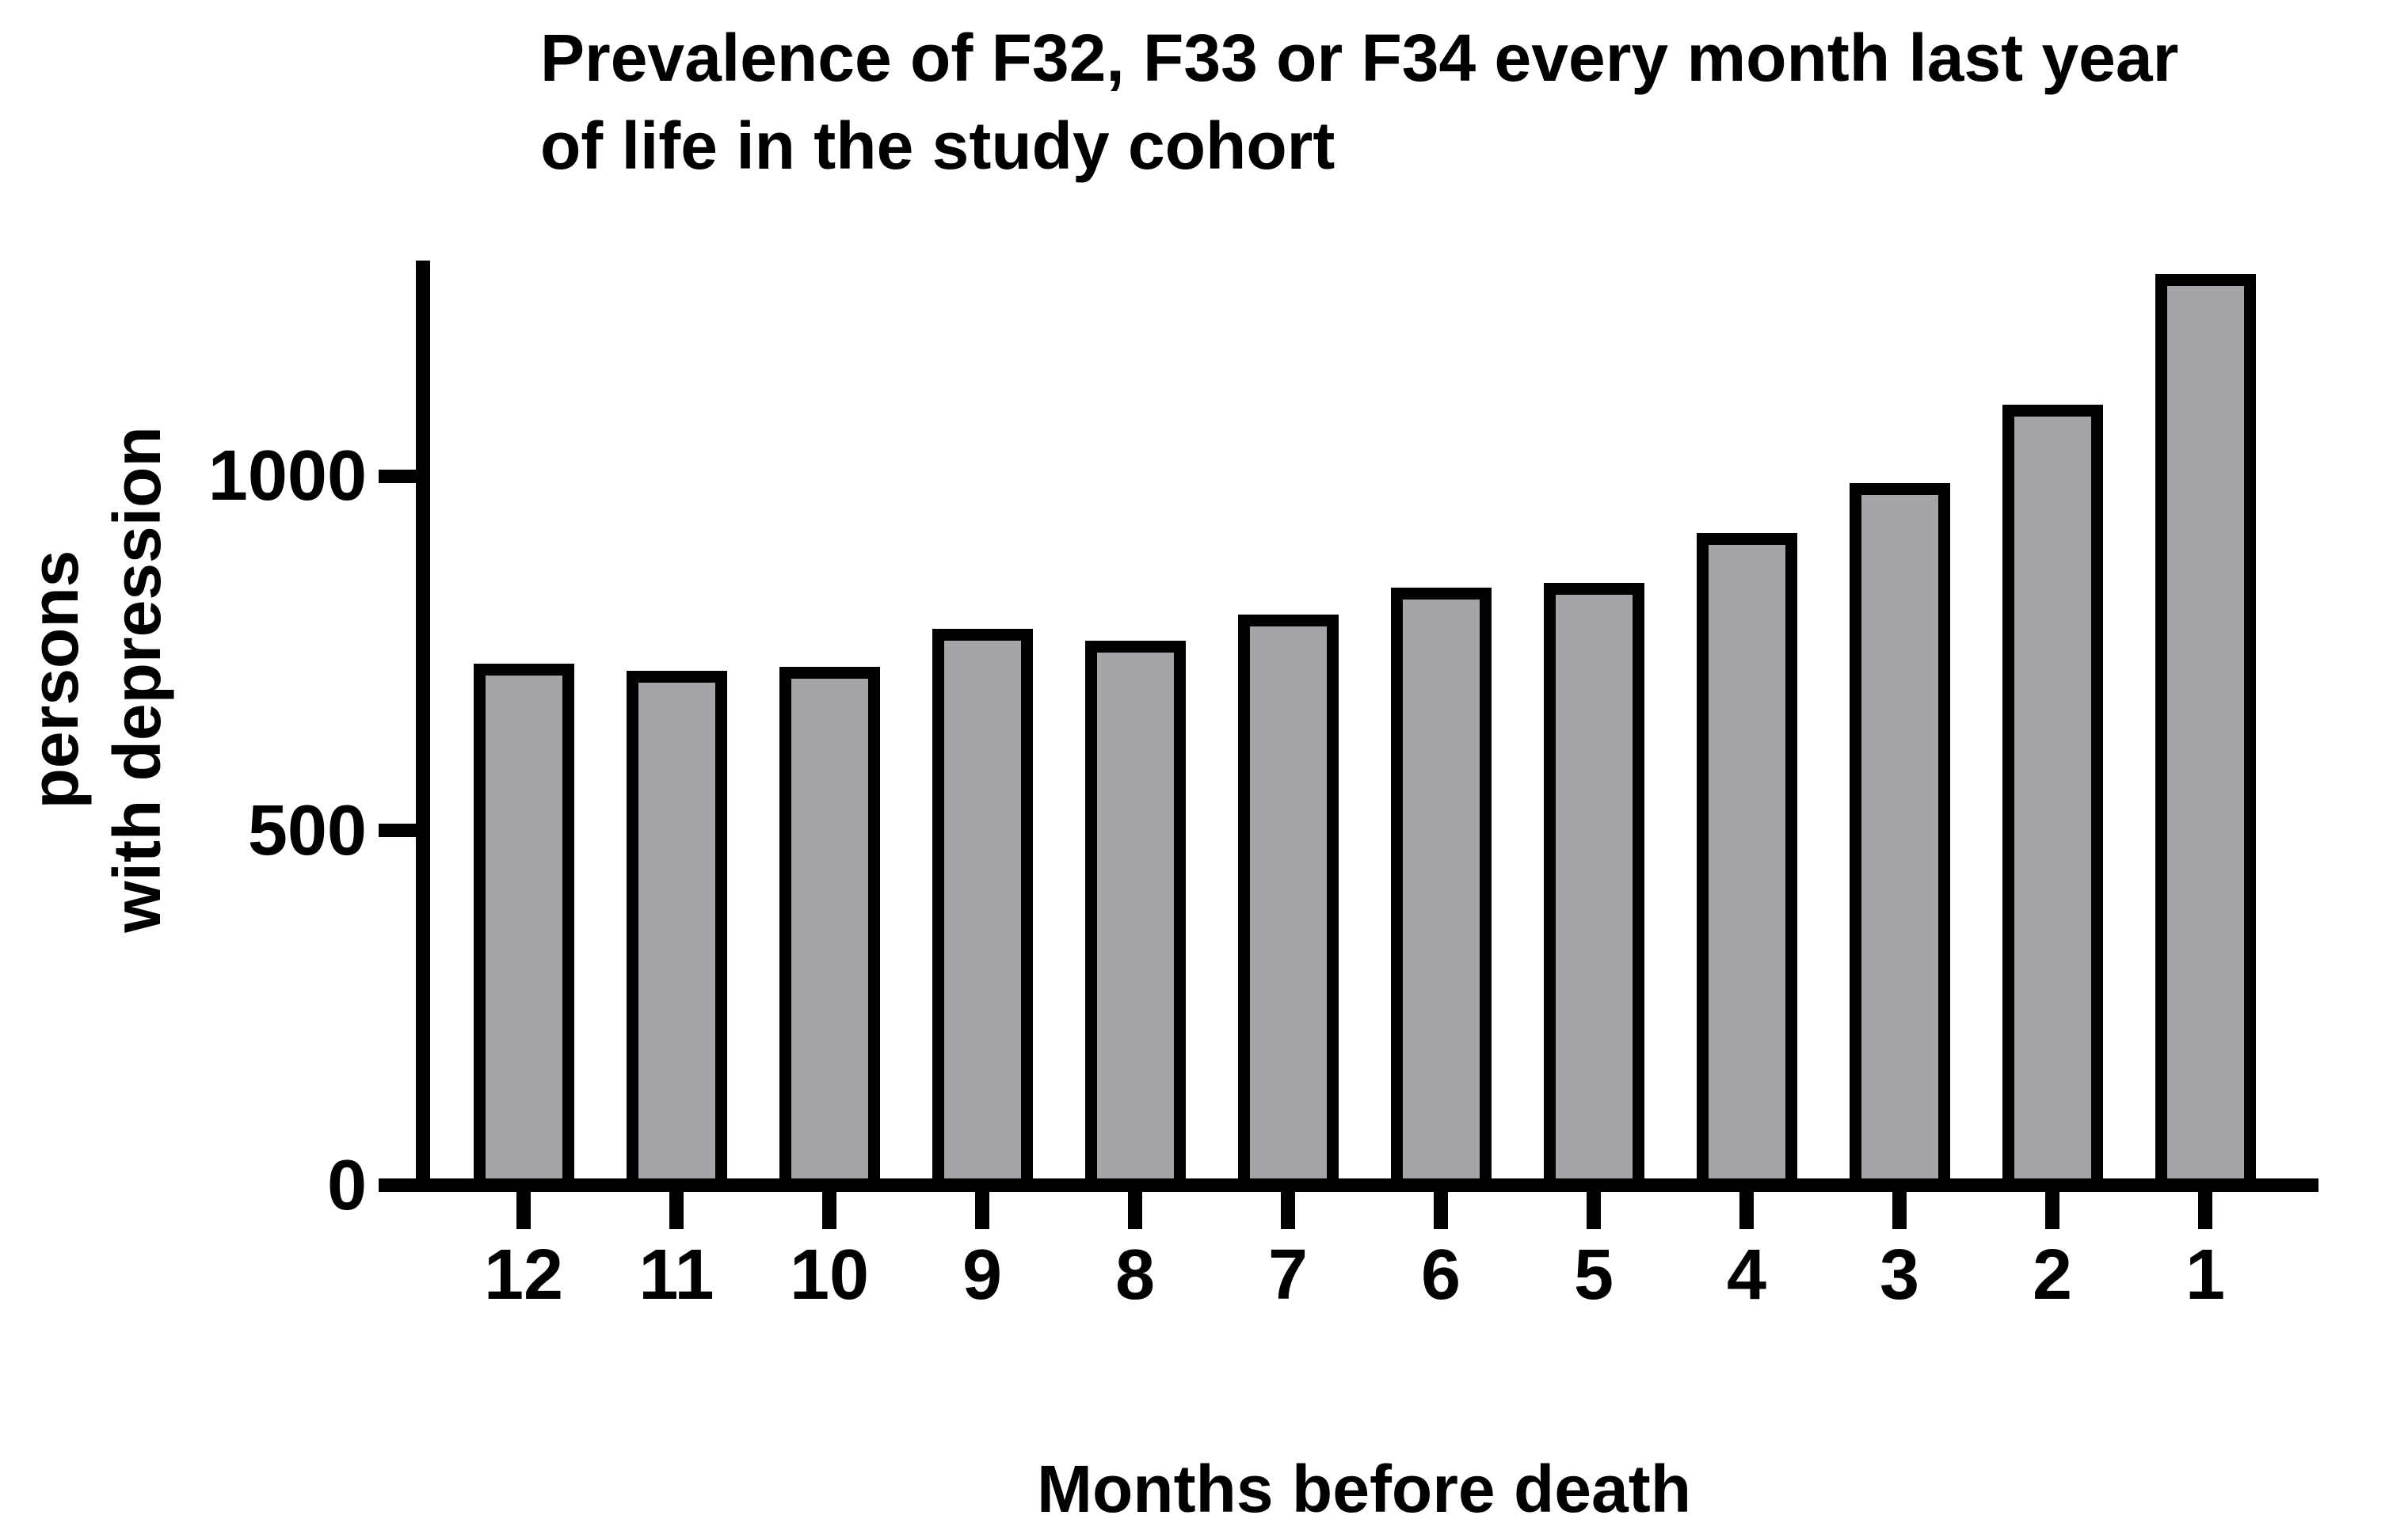 The image size is (2408, 1538). I want to click on x-tick-label-6: 6, so click(1440, 1275).